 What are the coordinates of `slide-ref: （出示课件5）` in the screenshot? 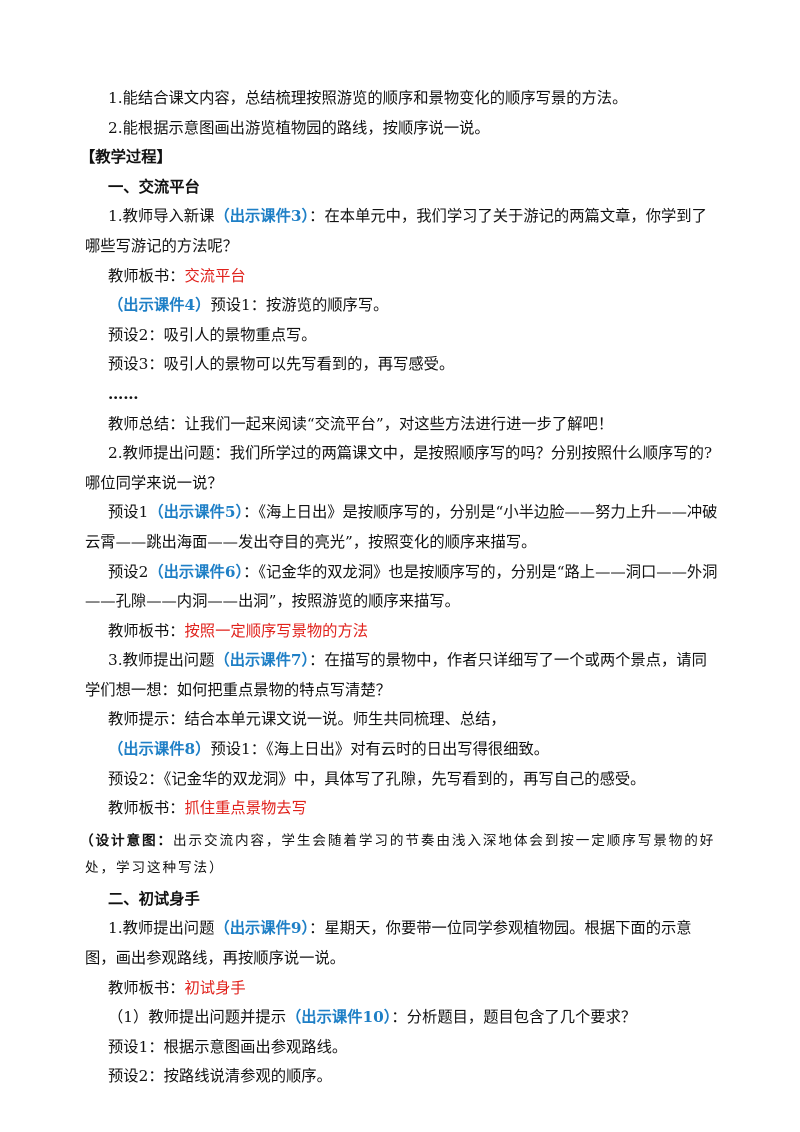 It's located at (196, 512).